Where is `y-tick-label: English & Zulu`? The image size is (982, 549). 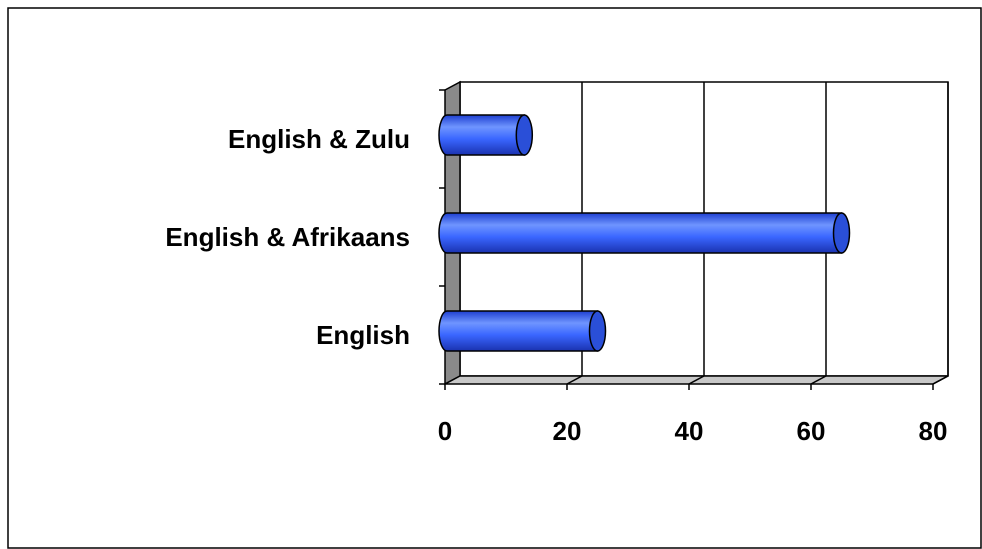
y-tick-label: English & Zulu is located at coordinates (319, 139).